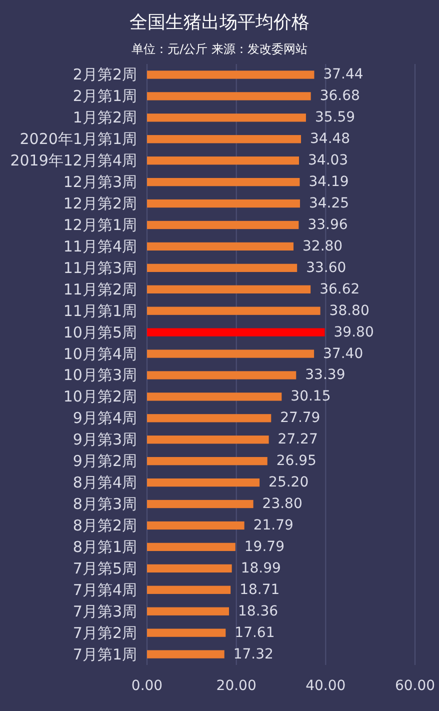 The height and width of the screenshot is (711, 439). I want to click on data-label: 33.39, so click(325, 375).